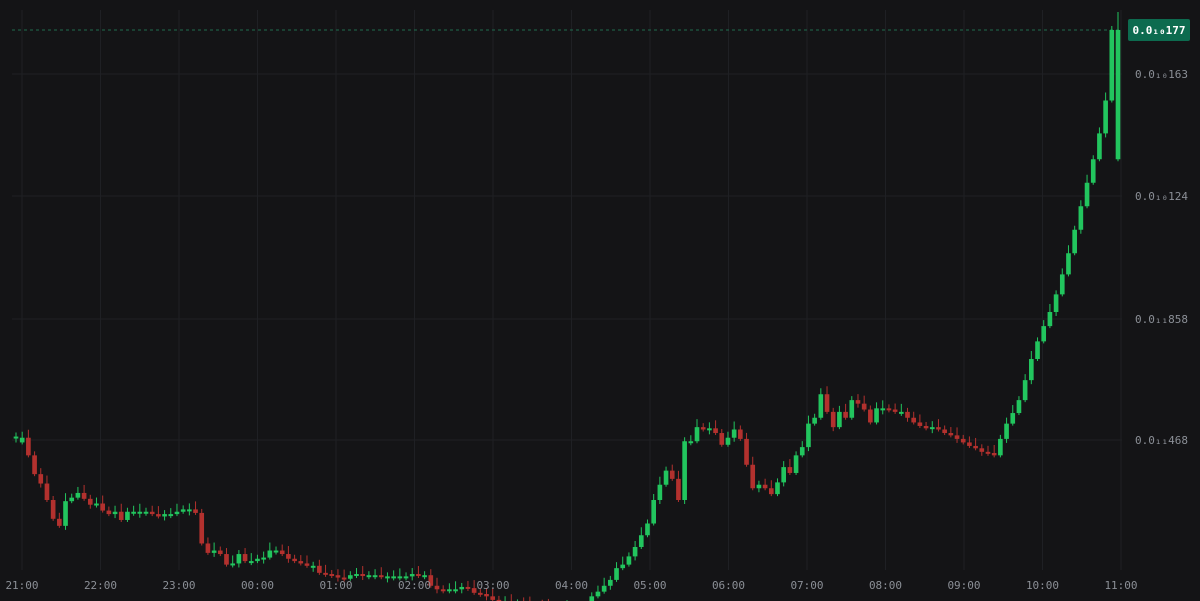 This screenshot has width=1200, height=601. What do you see at coordinates (963, 585) in the screenshot?
I see `x-tick-label: 09:00` at bounding box center [963, 585].